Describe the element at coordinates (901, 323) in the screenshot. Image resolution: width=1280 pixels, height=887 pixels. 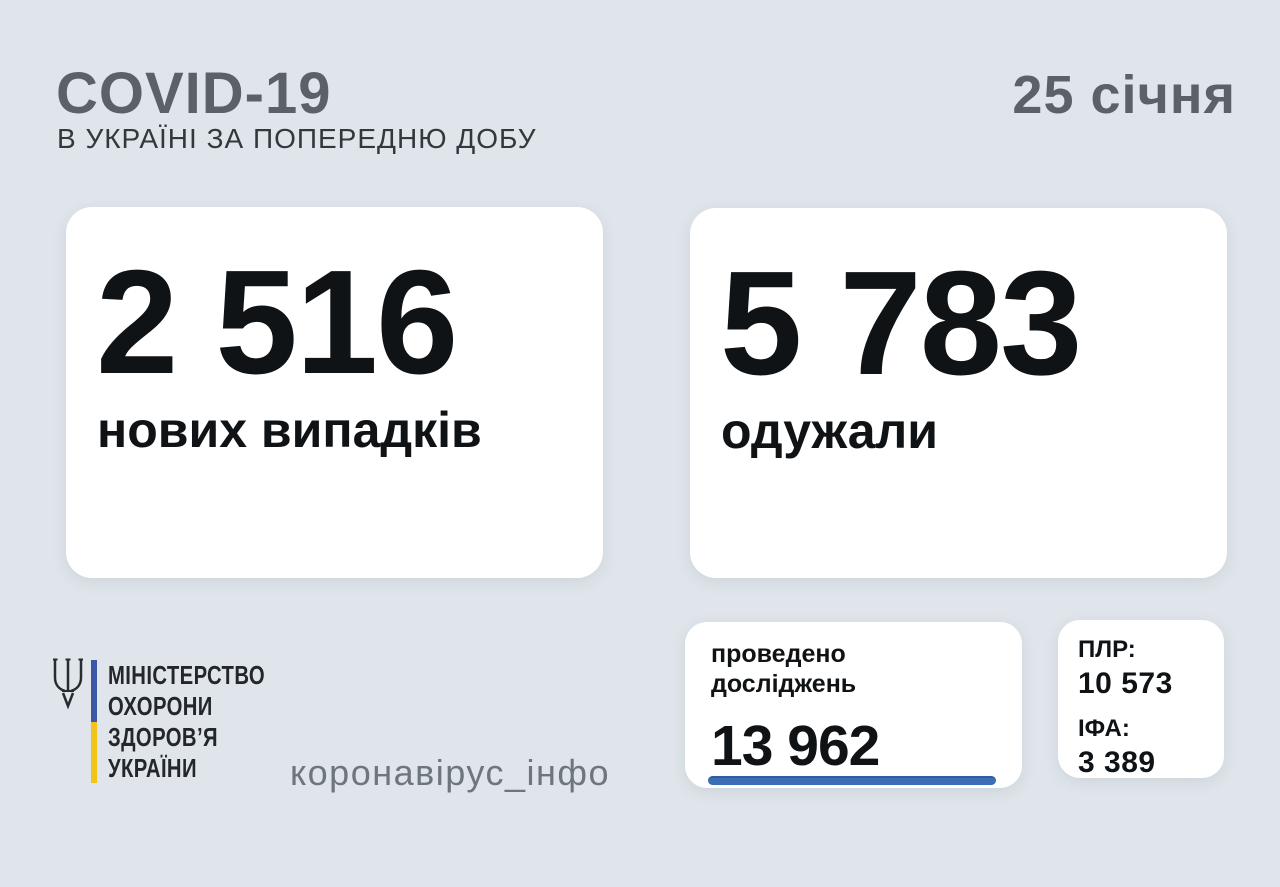
I see `recovered-value: 5 783` at that location.